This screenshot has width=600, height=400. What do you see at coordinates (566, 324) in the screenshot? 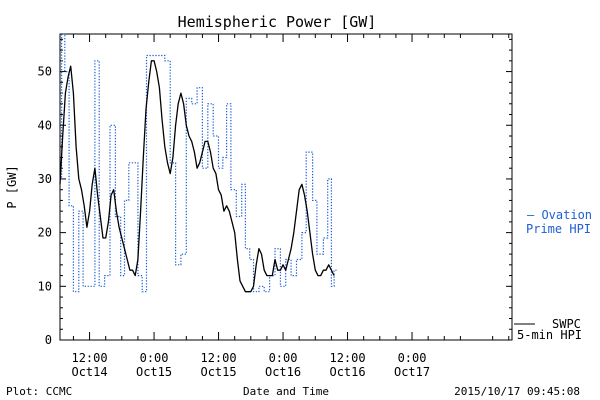
I see `legend-swpc-line1: SWPC` at bounding box center [566, 324].